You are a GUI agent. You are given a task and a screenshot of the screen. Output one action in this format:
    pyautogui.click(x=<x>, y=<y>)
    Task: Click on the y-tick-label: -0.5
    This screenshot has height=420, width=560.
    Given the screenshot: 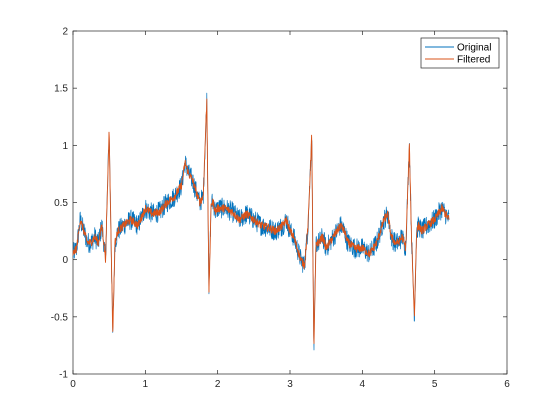 What is the action you would take?
    pyautogui.click(x=60, y=317)
    